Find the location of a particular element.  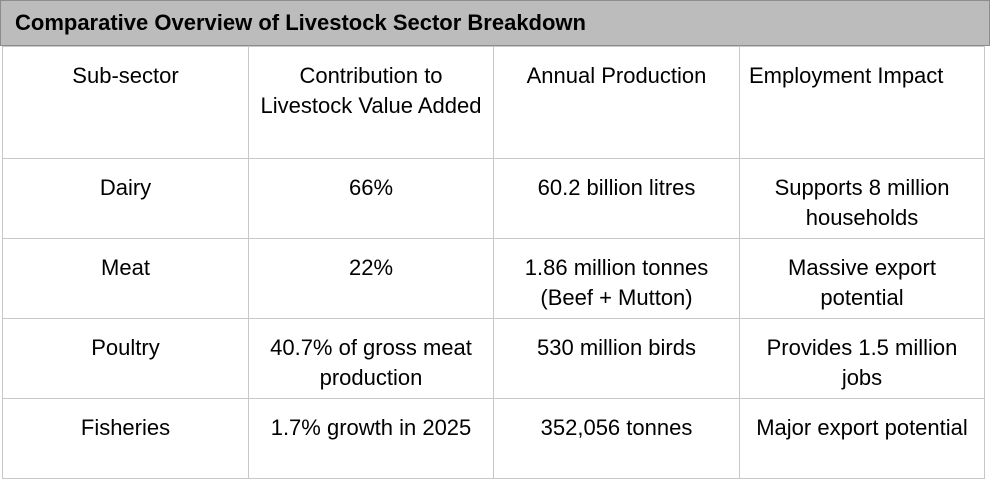

cell-employment-impact: Provides 1.5 million jobs is located at coordinates (862, 358).